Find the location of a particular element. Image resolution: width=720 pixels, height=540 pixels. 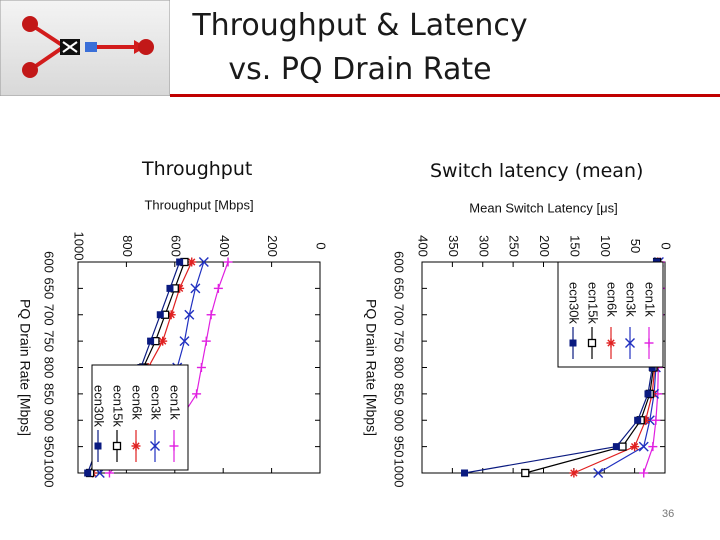

throughput-legend-marker-ecn30k is located at coordinates (98, 446).